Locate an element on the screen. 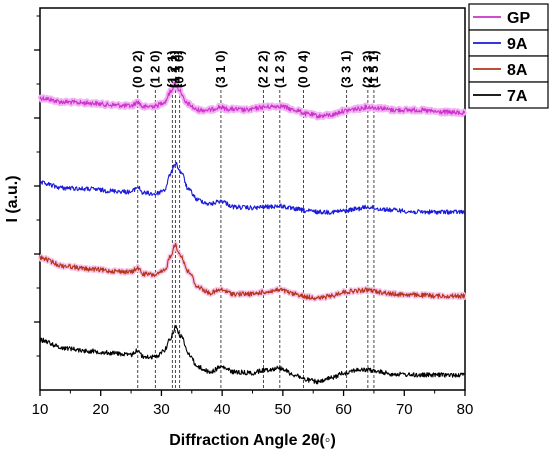  series-line-9a is located at coordinates (252, 188).